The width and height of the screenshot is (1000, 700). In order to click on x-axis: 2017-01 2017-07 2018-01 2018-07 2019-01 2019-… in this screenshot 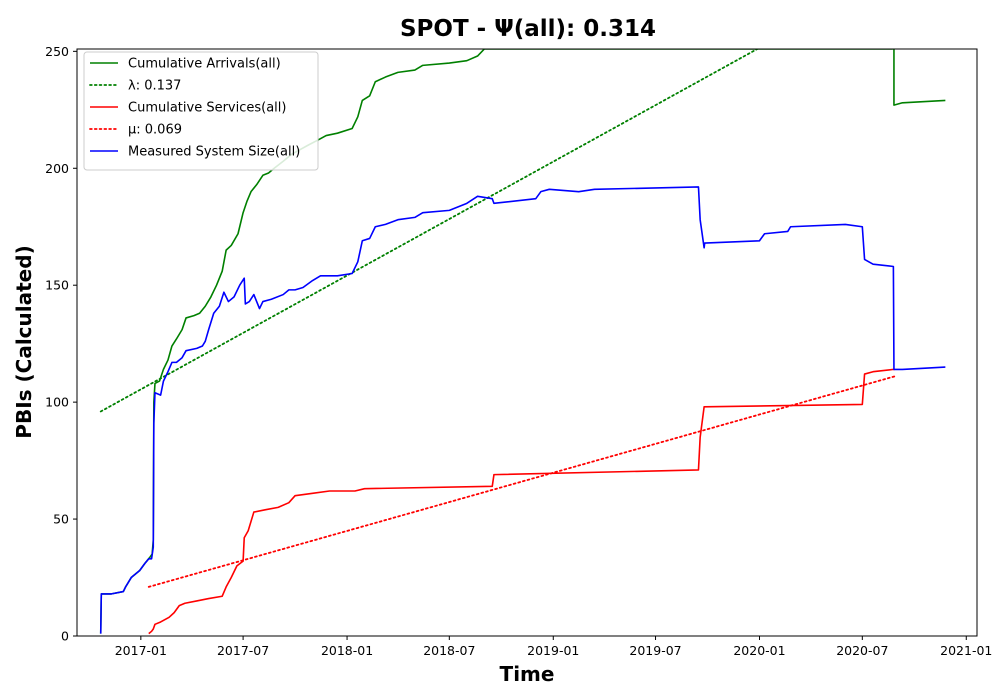, I will do `click(553, 647)`.